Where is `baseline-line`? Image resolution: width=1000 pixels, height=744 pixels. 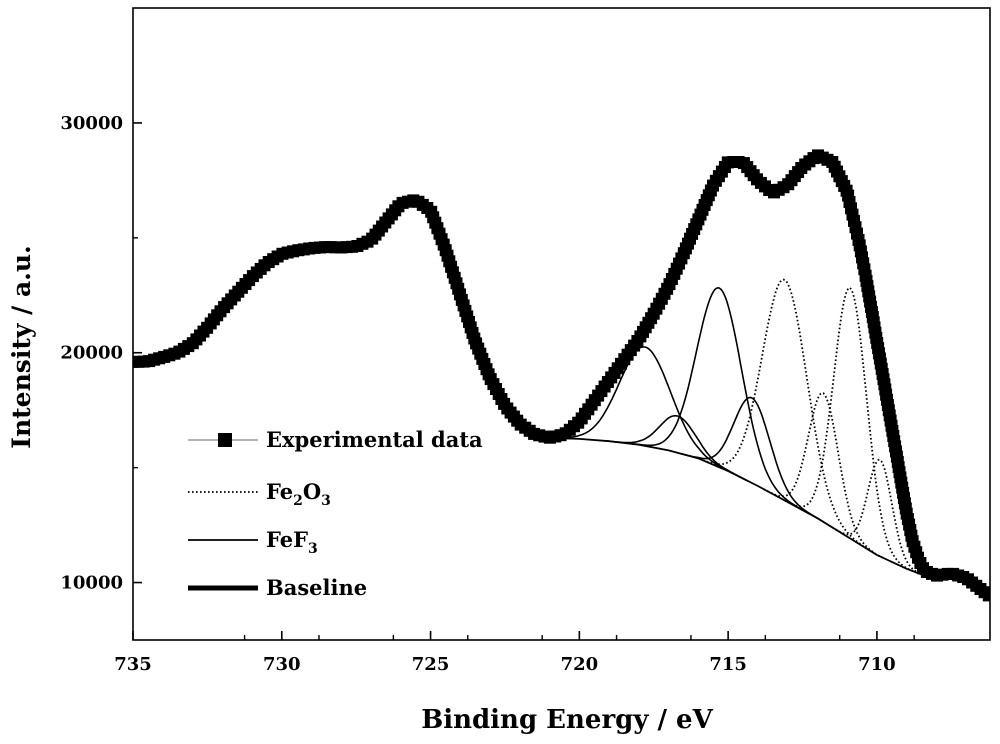
baseline-line is located at coordinates (735, 506).